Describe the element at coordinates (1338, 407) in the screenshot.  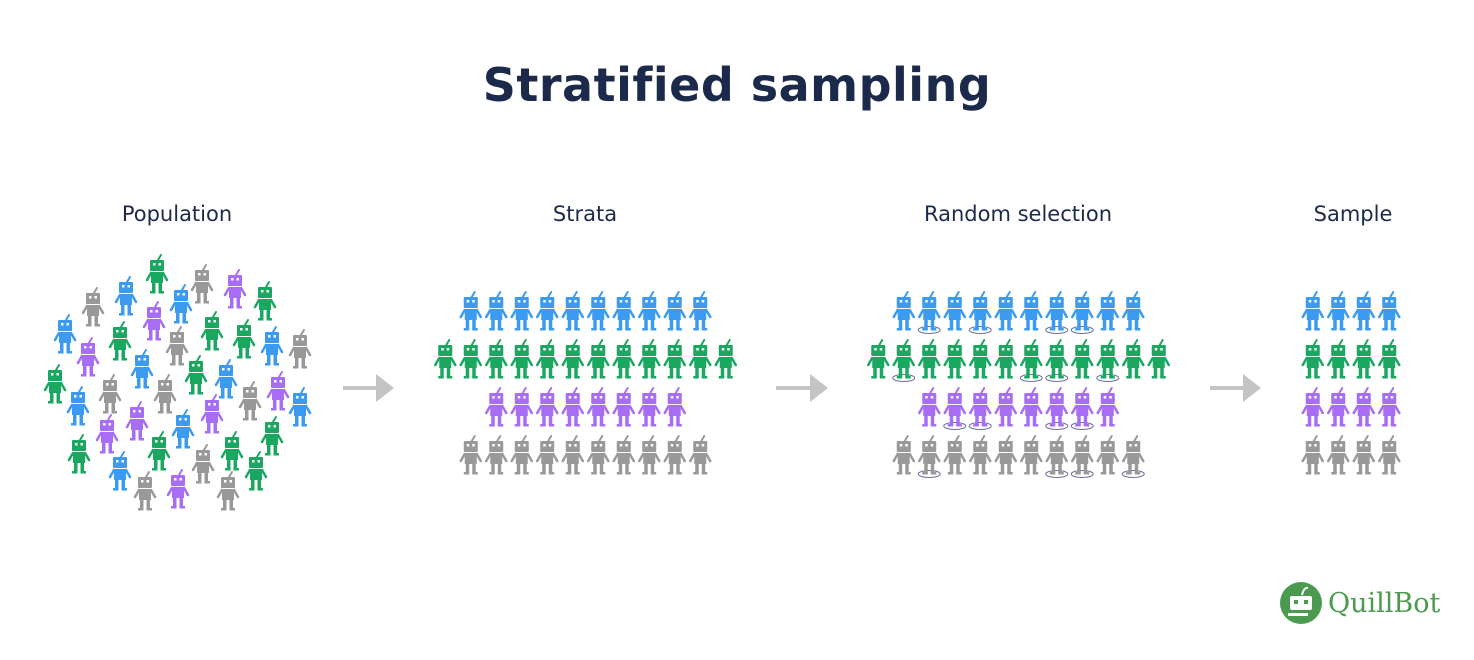
I see `sample-robot-purple` at that location.